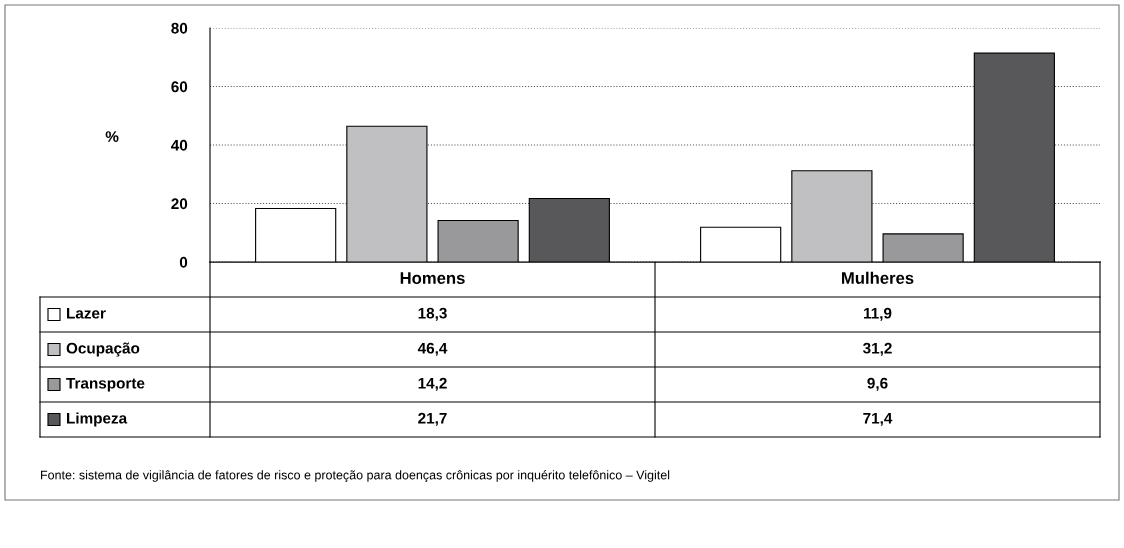  What do you see at coordinates (105, 384) in the screenshot?
I see `legend-label: Transporte` at bounding box center [105, 384].